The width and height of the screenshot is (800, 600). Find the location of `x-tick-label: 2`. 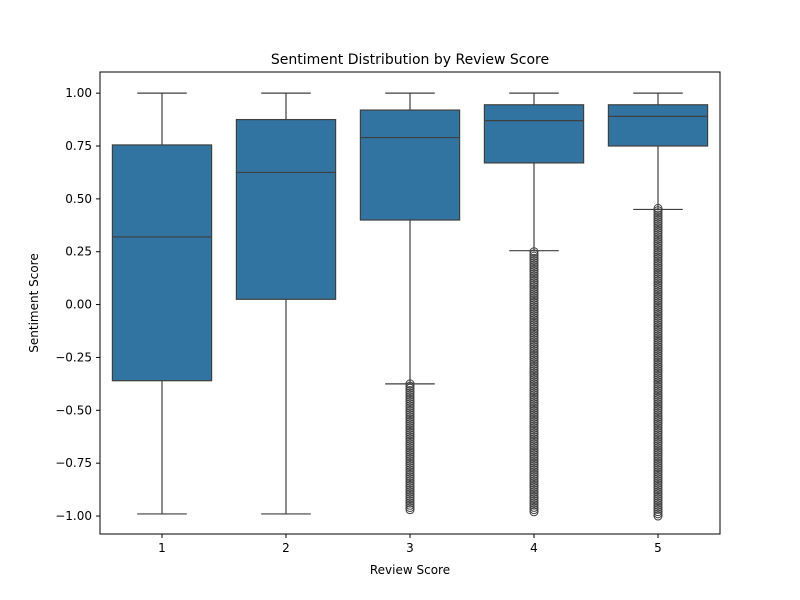

x-tick-label: 2 is located at coordinates (286, 548).